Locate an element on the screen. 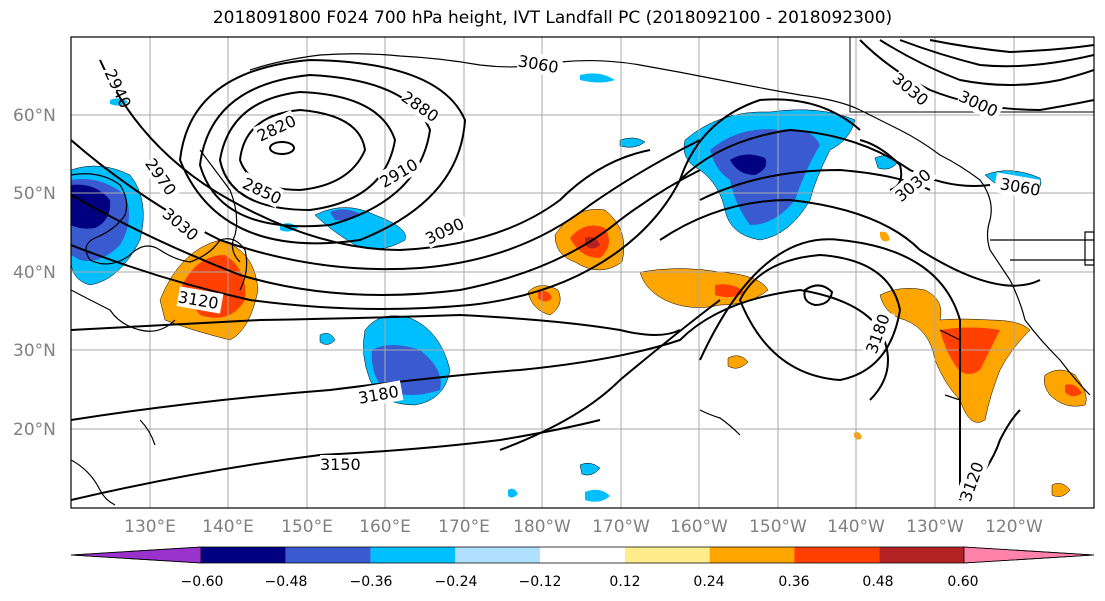 This screenshot has width=1105, height=601. colorbar-segments is located at coordinates (582, 555).